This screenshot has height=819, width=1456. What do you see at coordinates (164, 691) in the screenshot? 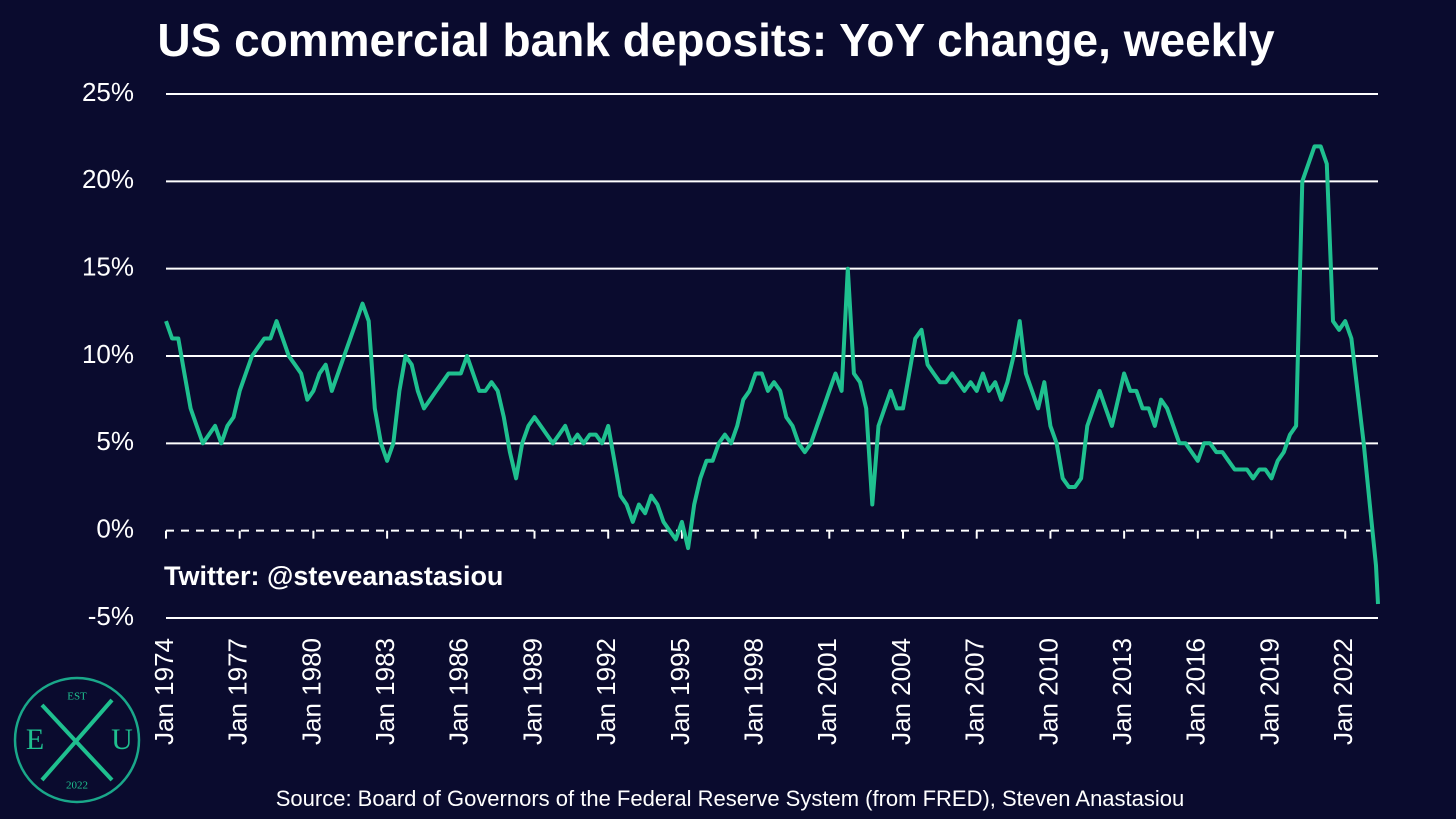
I see `x-tick-label: Jan 1974` at bounding box center [164, 691].